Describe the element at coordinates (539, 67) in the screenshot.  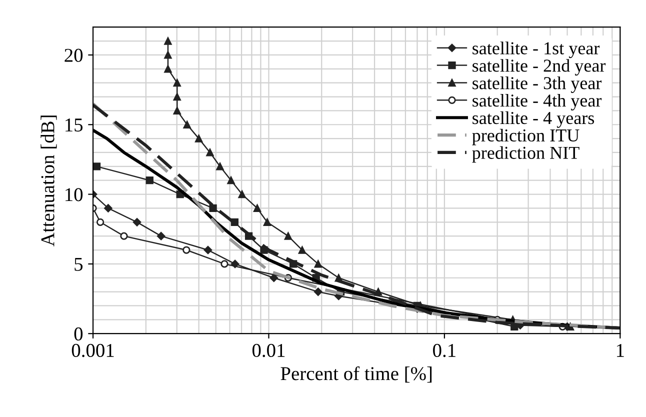
I see `legend-label: satellite - 2nd year` at that location.